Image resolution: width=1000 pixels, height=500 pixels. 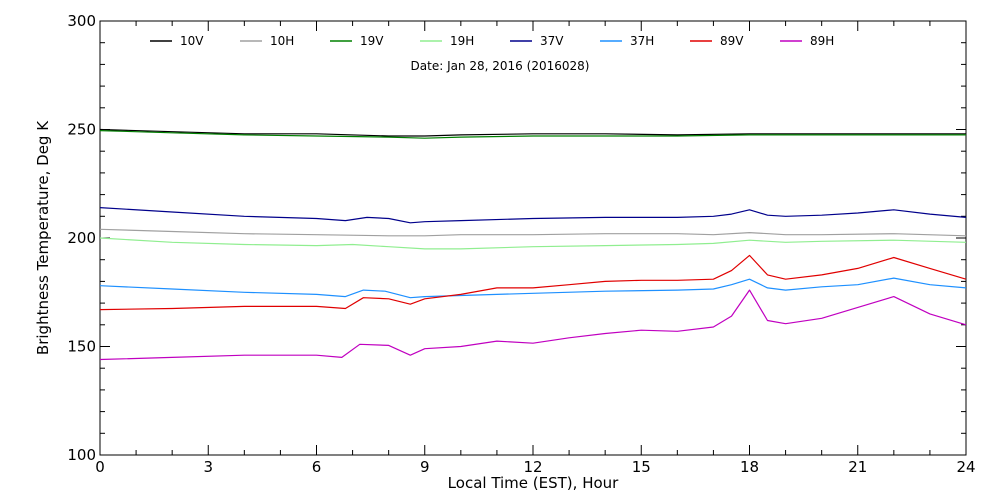 I want to click on date-text: Date: Jan 28, 2016 (2016028), so click(x=500, y=66).